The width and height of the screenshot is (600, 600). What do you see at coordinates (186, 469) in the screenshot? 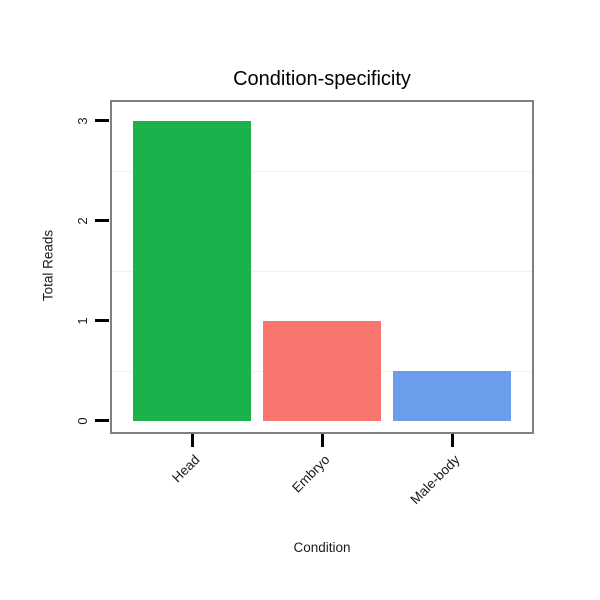
I see `x-tick-label: Head` at bounding box center [186, 469].